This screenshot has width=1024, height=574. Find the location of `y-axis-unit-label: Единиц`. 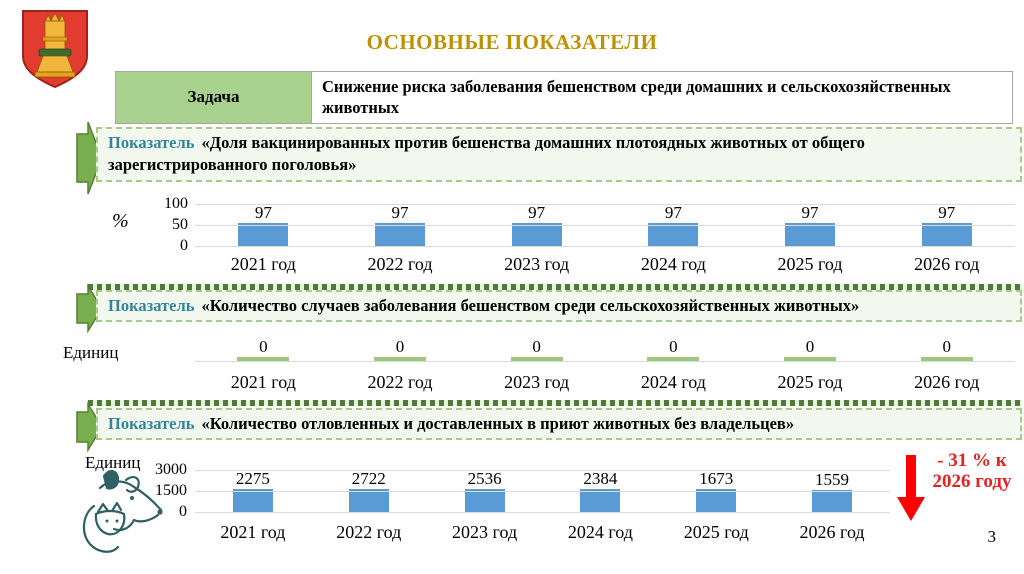

y-axis-unit-label: Единиц is located at coordinates (113, 462).